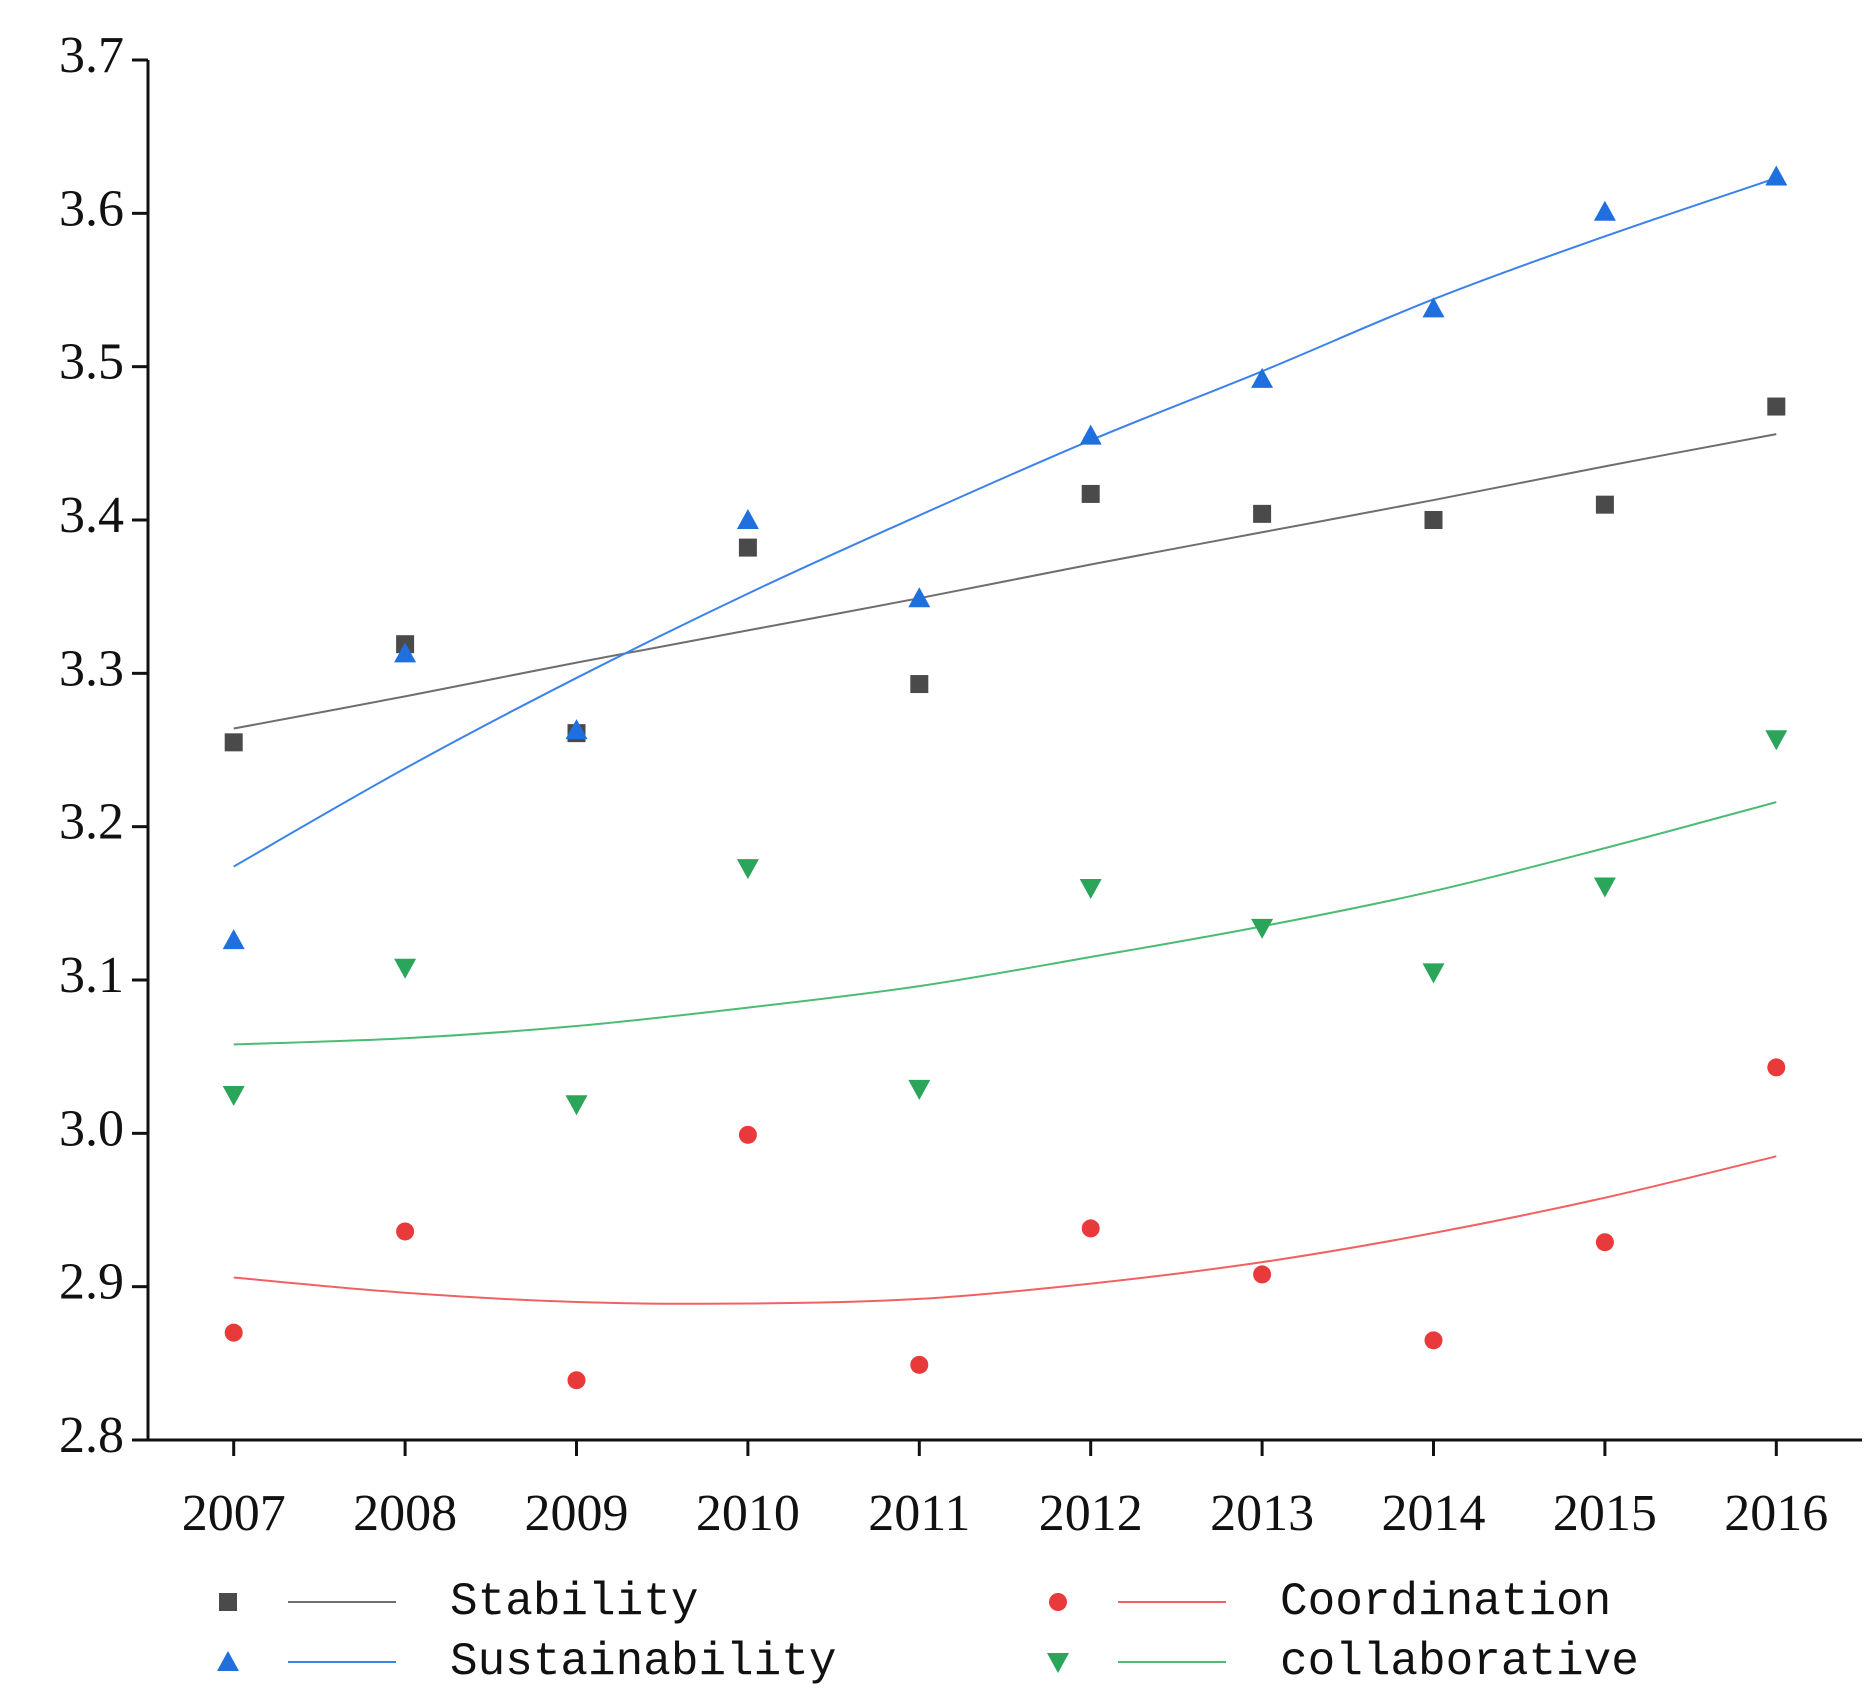  What do you see at coordinates (234, 1513) in the screenshot?
I see `x-tick-label: 2007` at bounding box center [234, 1513].